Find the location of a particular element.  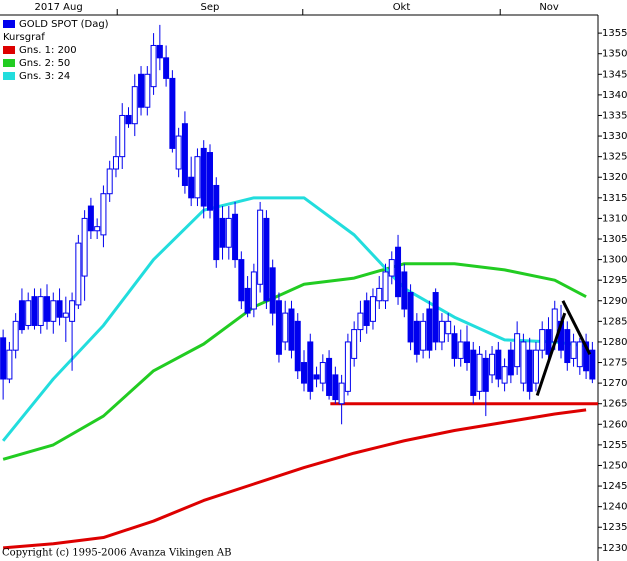

legend-subtitle: Kursgraf is located at coordinates (24, 37).